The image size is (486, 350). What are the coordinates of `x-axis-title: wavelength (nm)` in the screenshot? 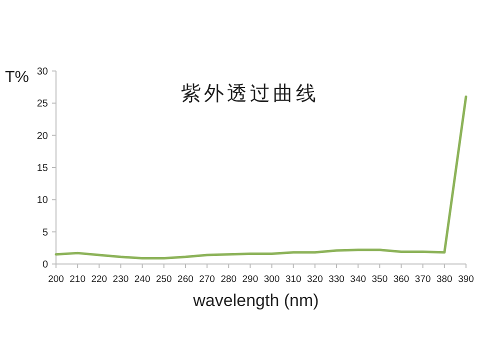 It's located at (255, 300).